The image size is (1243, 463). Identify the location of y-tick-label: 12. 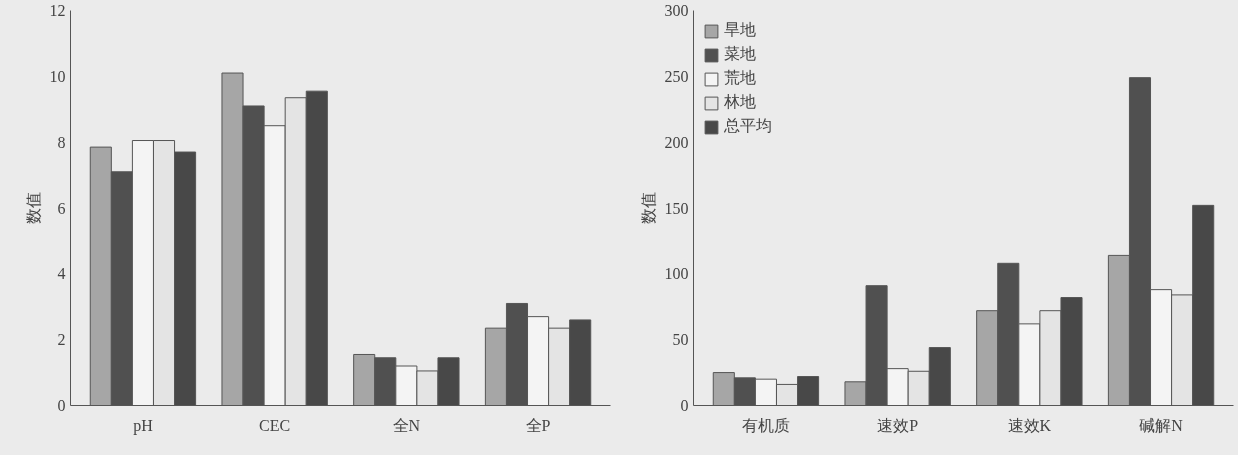
(57, 10).